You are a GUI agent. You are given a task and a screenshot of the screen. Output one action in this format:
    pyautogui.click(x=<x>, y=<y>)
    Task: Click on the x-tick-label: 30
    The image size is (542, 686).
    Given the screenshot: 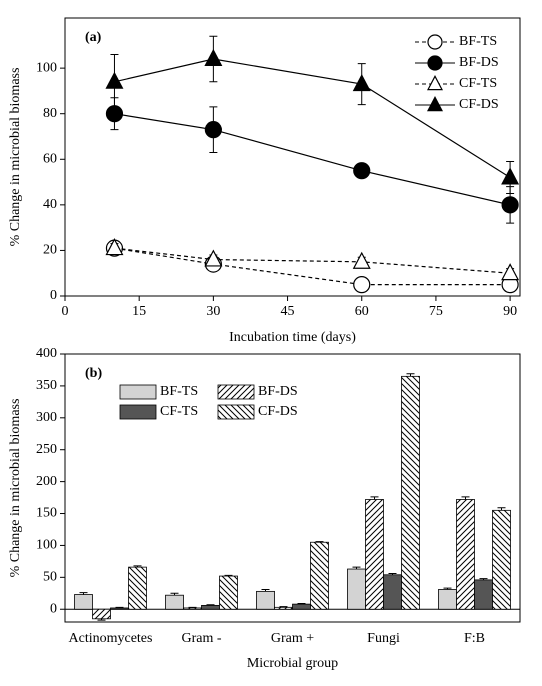 What is the action you would take?
    pyautogui.click(x=213, y=311)
    